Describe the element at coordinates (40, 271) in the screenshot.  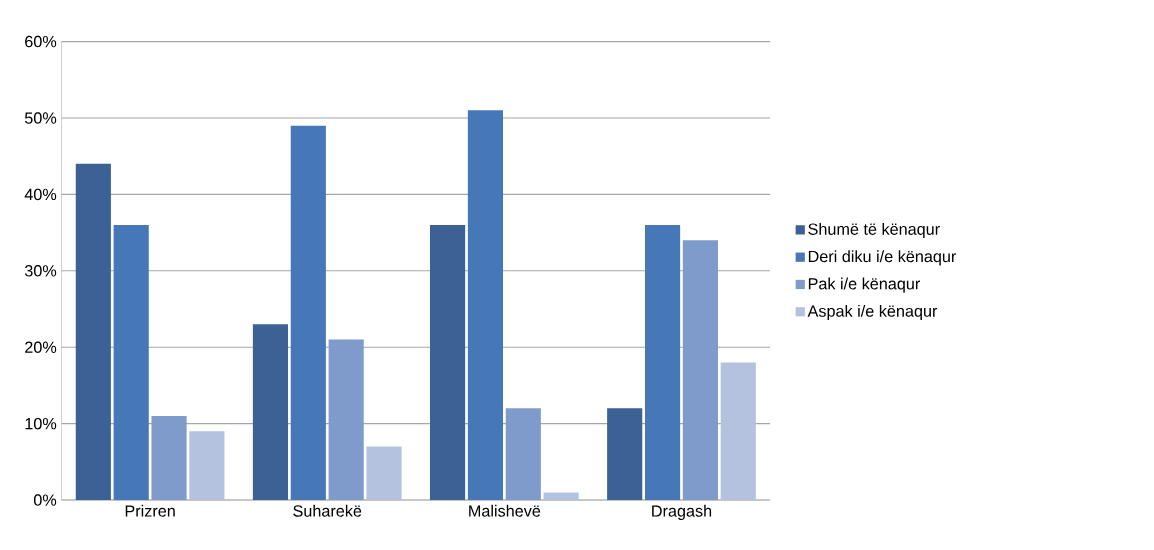
I see `y-tick-label: 30%` at that location.